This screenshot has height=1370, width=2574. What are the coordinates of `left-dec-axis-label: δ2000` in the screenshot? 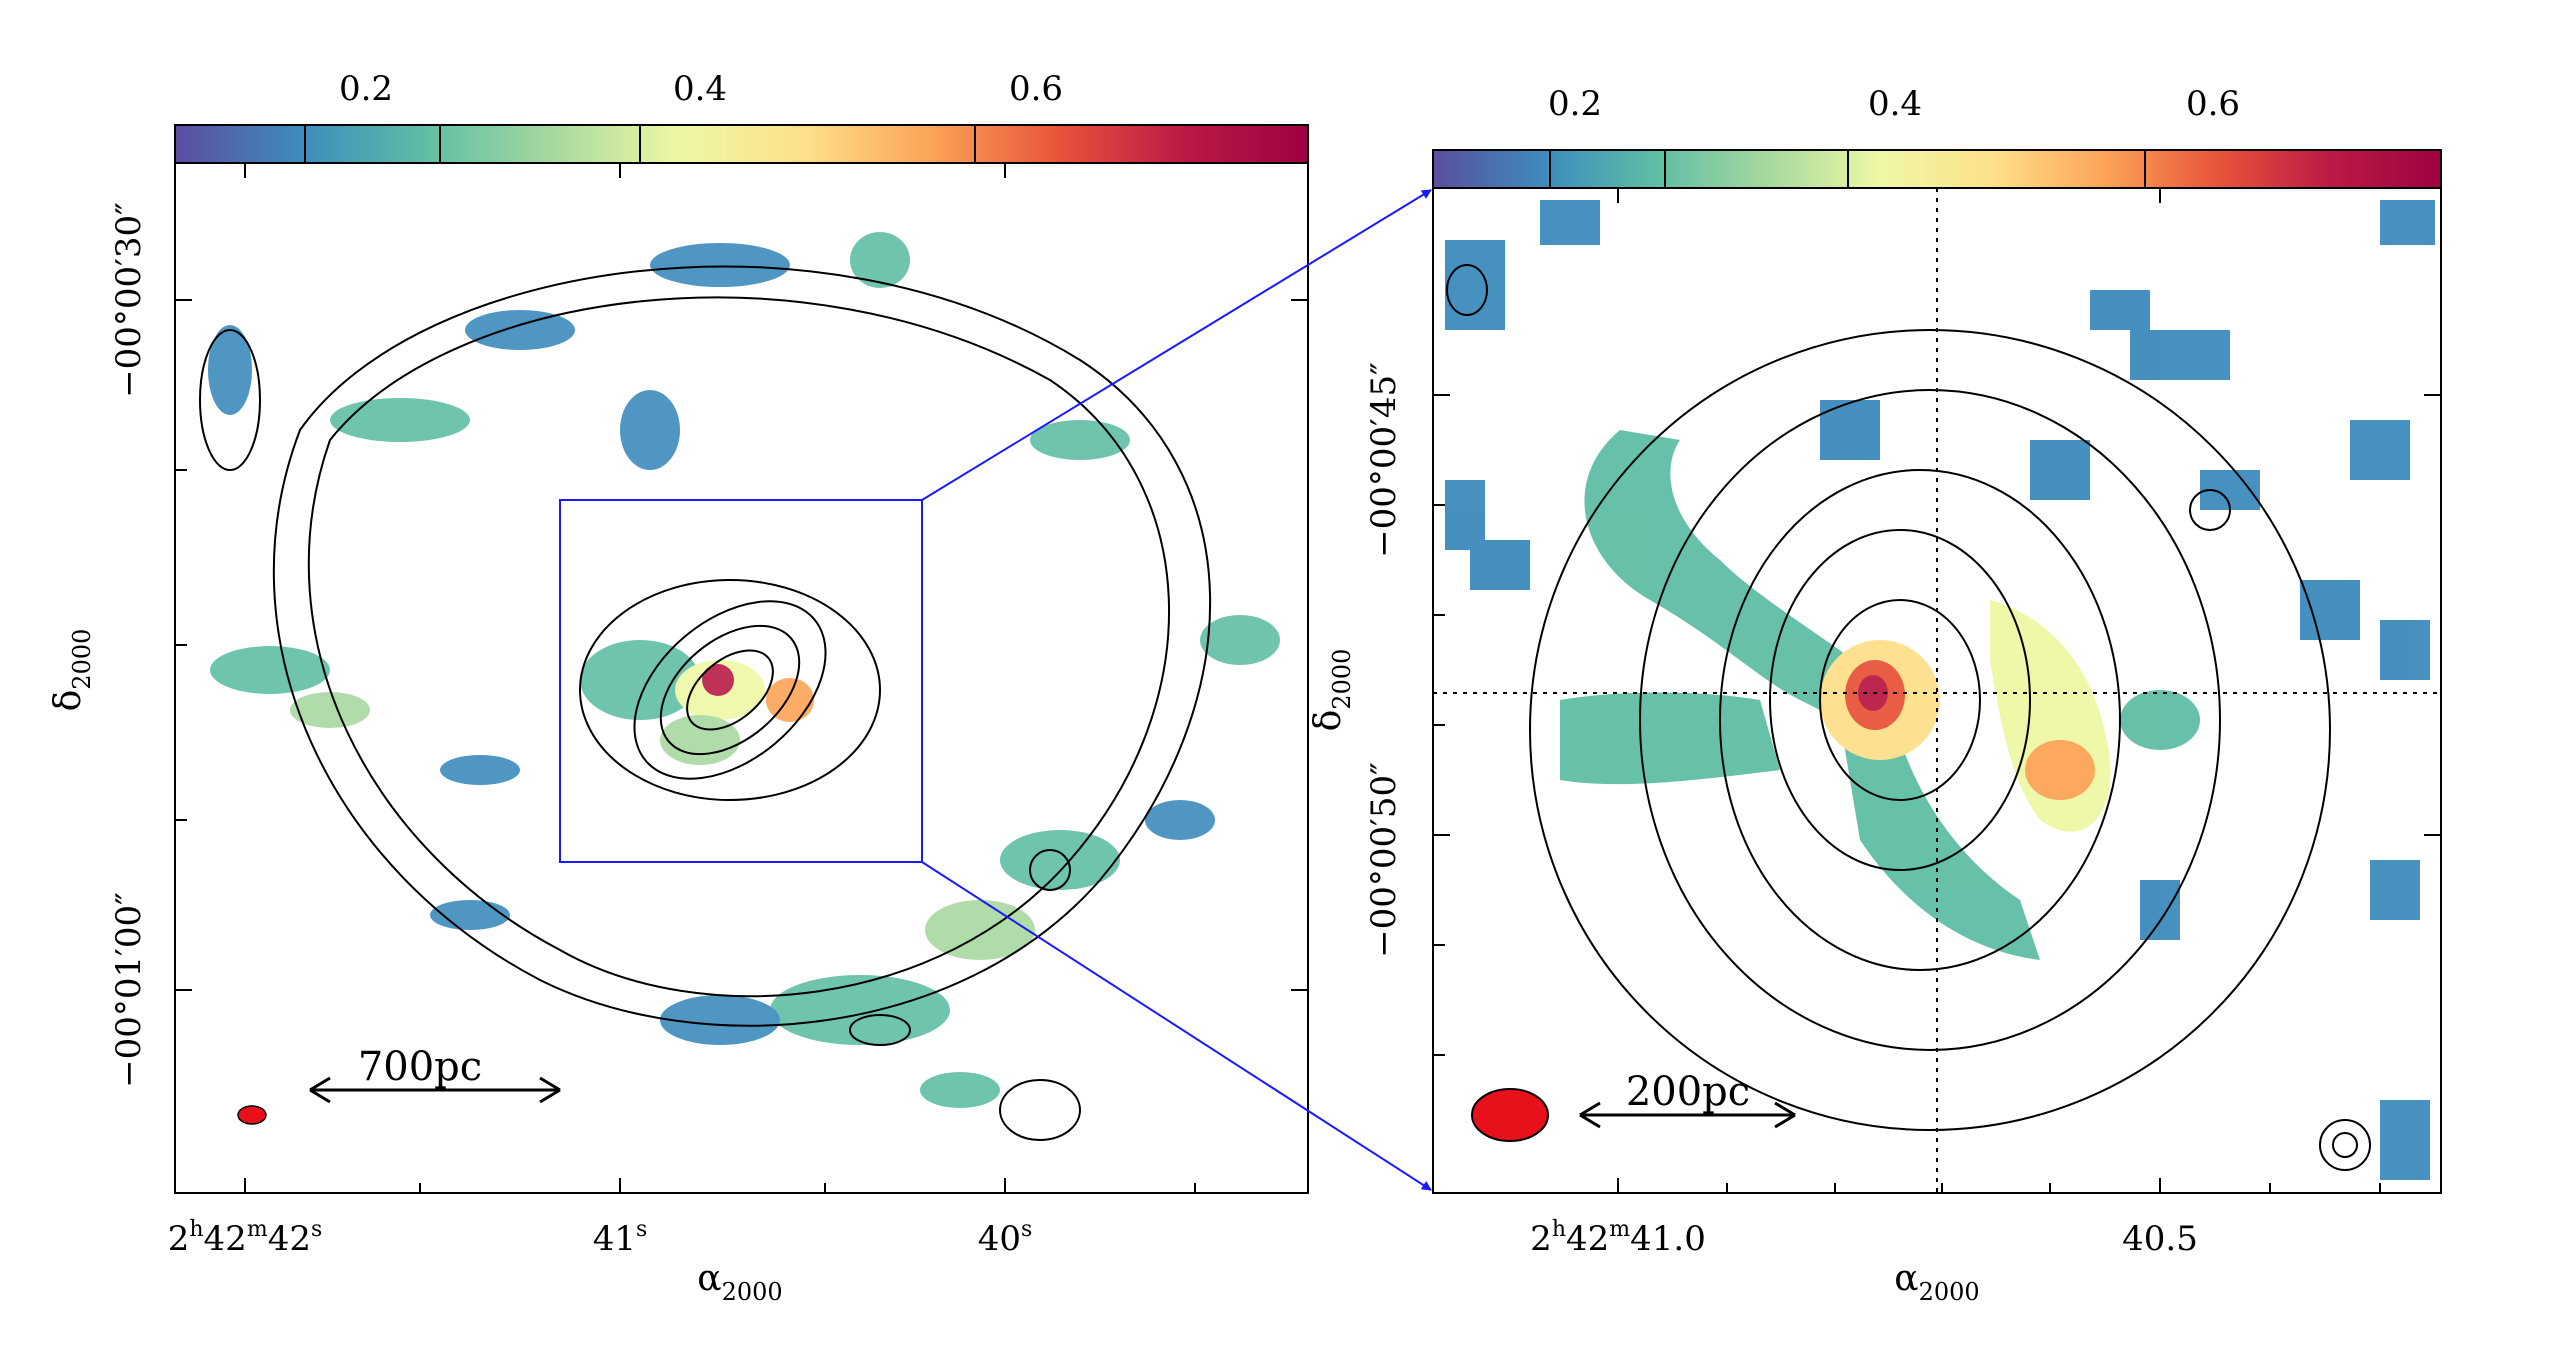 It's located at (72, 670).